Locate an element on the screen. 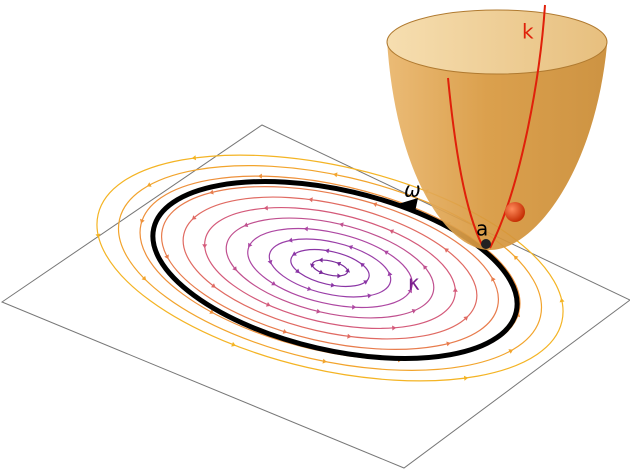  orbit-arrow is located at coordinates (408, 205).